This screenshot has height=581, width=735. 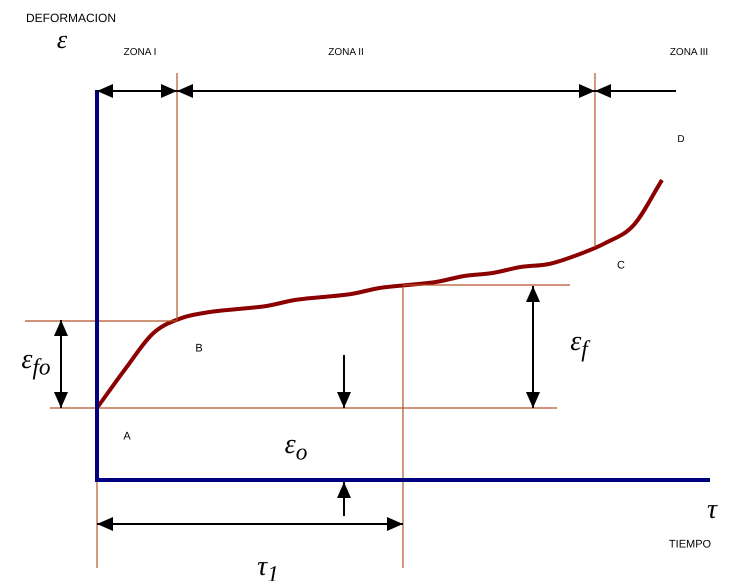 I want to click on text: ZONA III, so click(x=689, y=52).